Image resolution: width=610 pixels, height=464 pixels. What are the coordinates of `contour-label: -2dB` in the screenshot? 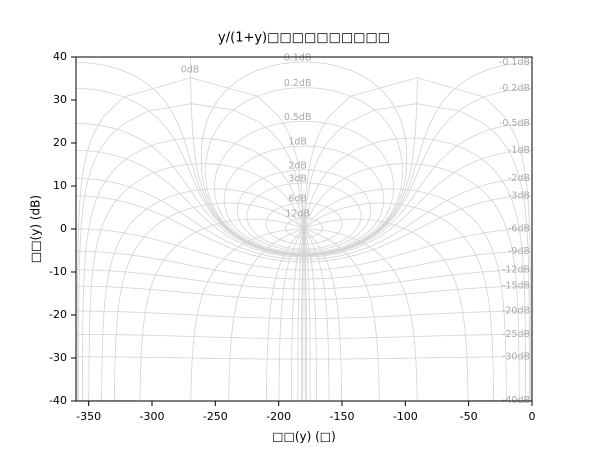 It's located at (519, 178).